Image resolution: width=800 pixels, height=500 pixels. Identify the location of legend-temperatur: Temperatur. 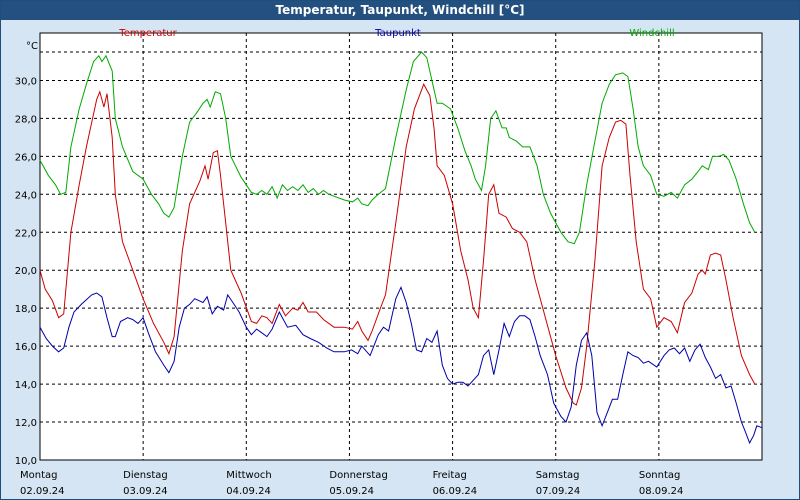
(147, 33).